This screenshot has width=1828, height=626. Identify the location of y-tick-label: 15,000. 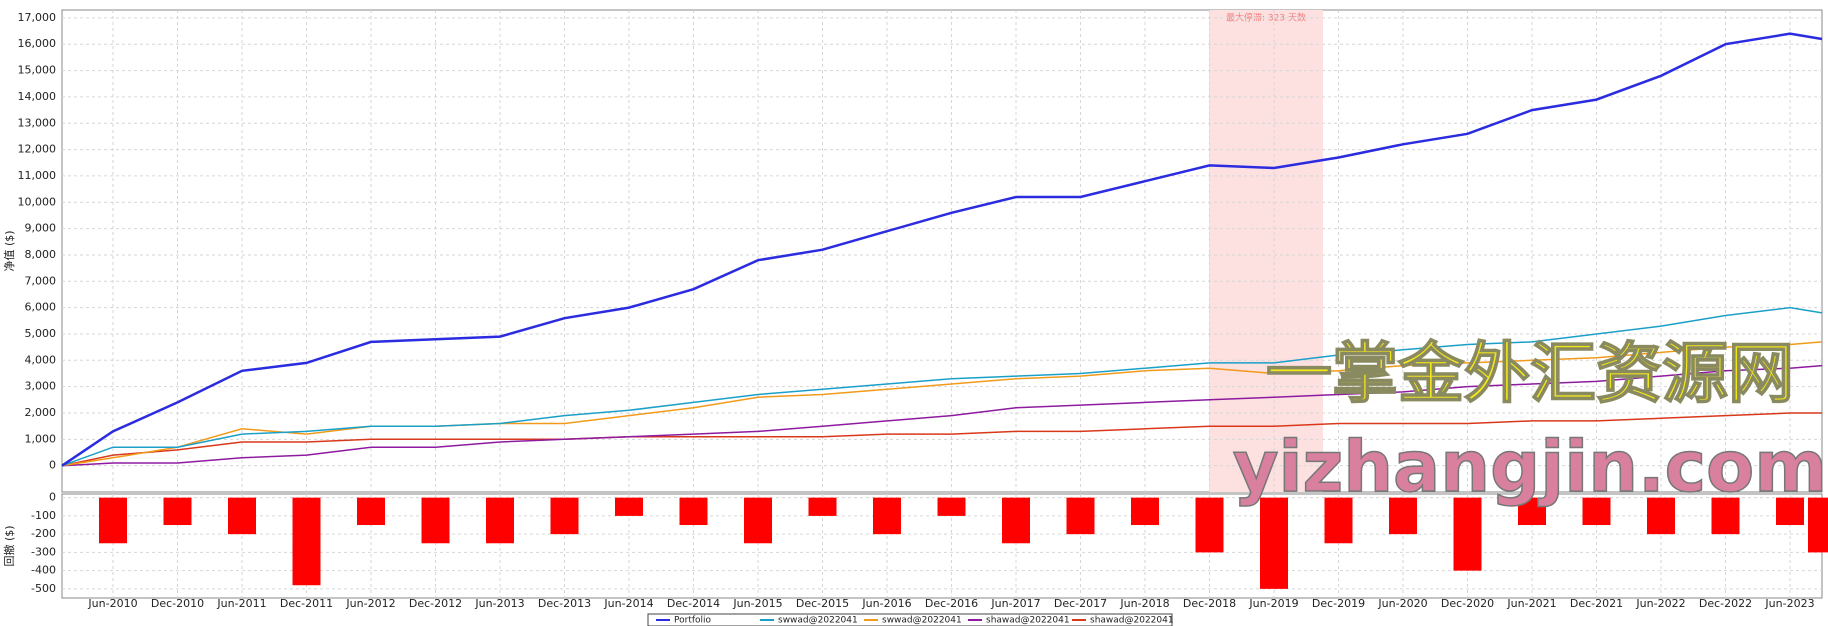
(37, 70).